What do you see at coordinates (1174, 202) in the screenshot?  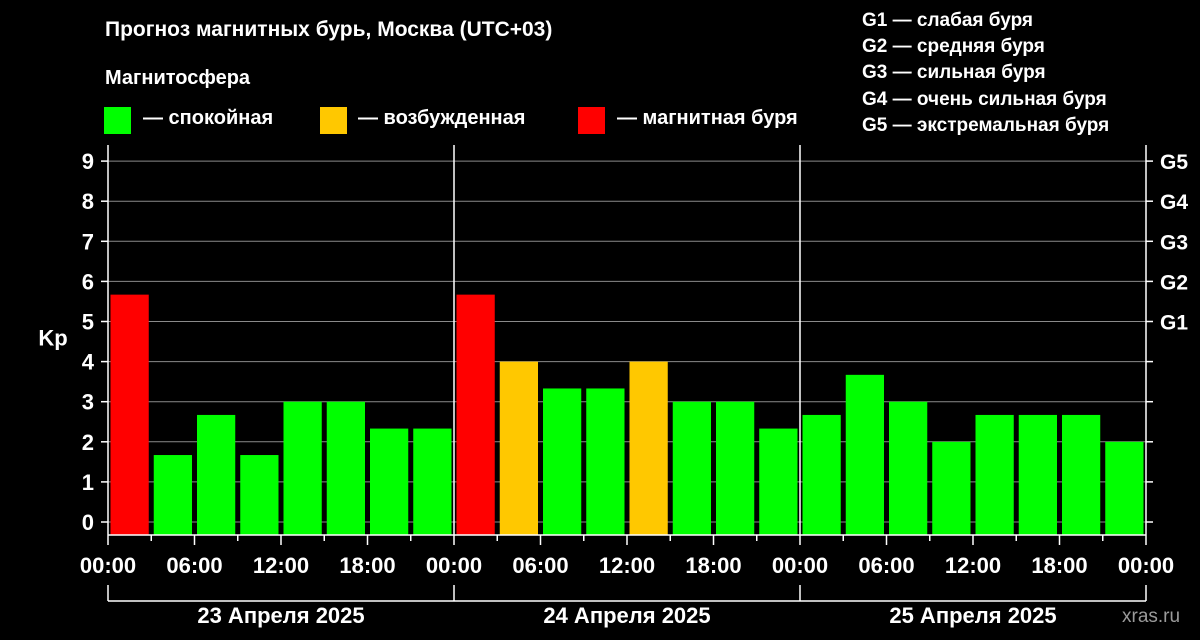 I see `right-axis-label-g4: G4` at bounding box center [1174, 202].